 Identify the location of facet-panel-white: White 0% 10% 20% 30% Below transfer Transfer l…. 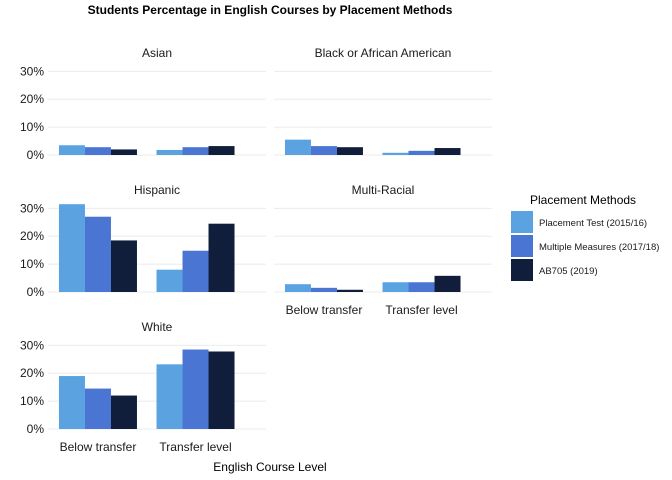
(143, 387).